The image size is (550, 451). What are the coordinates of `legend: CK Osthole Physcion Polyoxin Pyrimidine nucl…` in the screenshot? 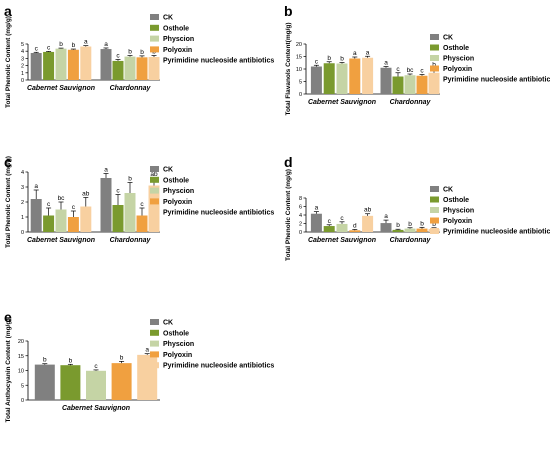 It's located at (212, 344).